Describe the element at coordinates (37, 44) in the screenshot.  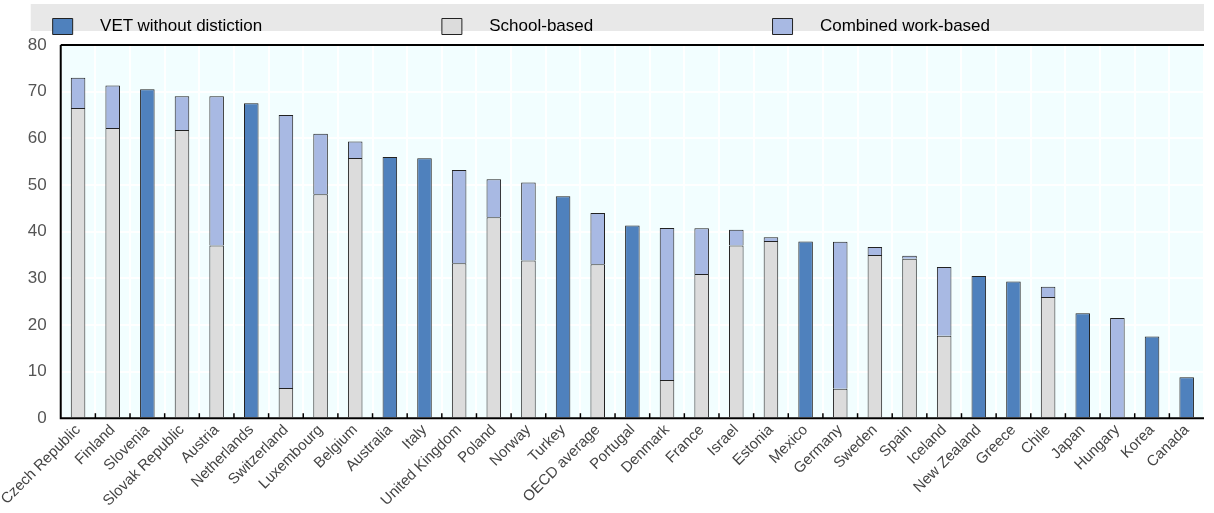
I see `y-tick-label: 80` at that location.